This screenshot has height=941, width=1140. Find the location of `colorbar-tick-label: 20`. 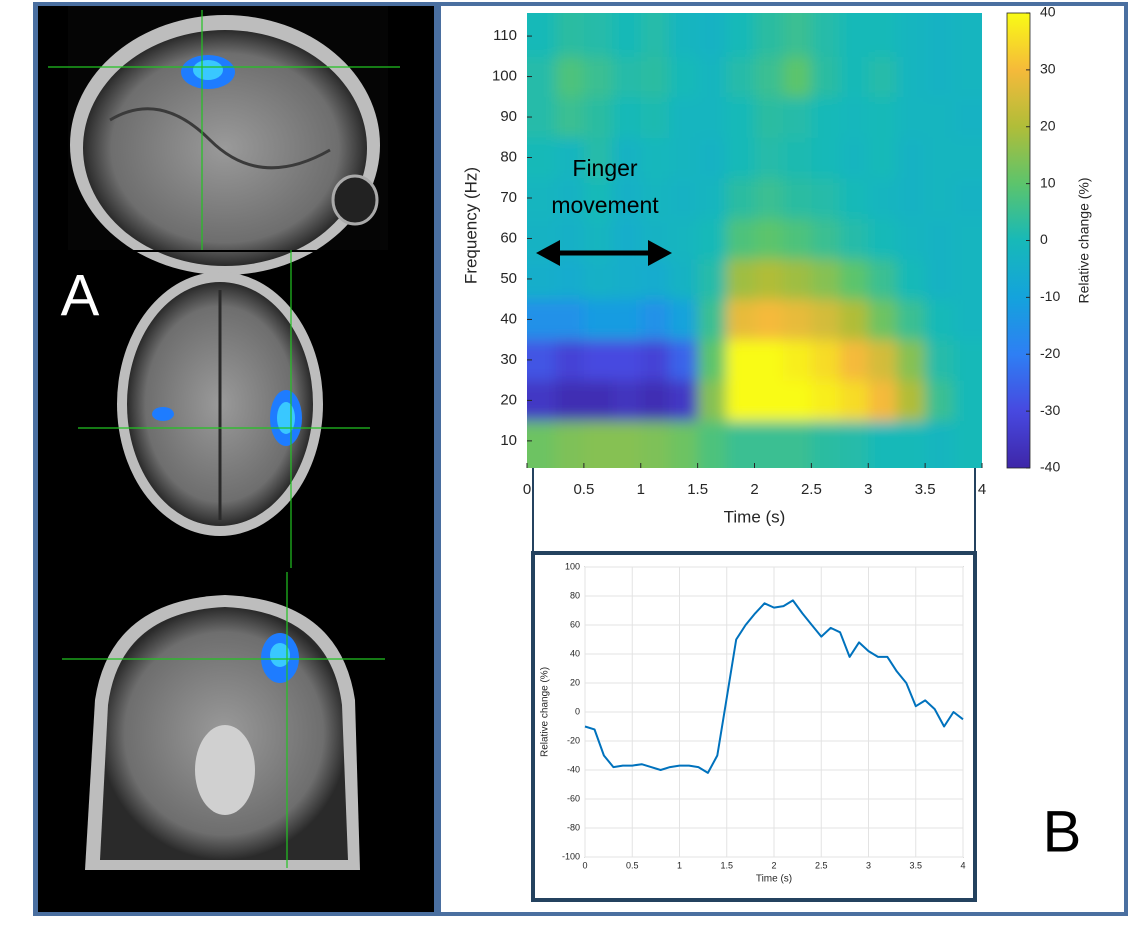

colorbar-tick-label: 20 is located at coordinates (1048, 125).